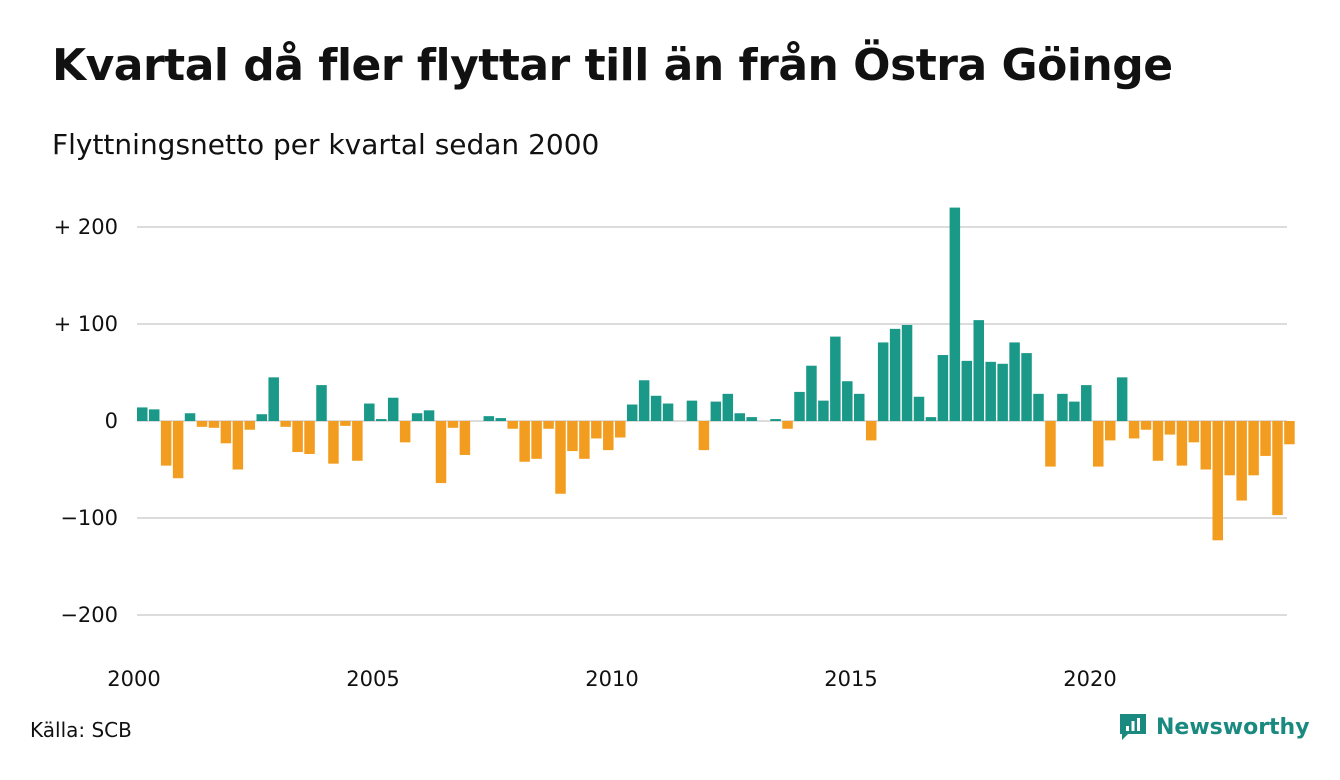 This screenshot has height=780, width=1340. Describe the element at coordinates (1233, 727) in the screenshot. I see `brand-name: Newsworthy` at that location.